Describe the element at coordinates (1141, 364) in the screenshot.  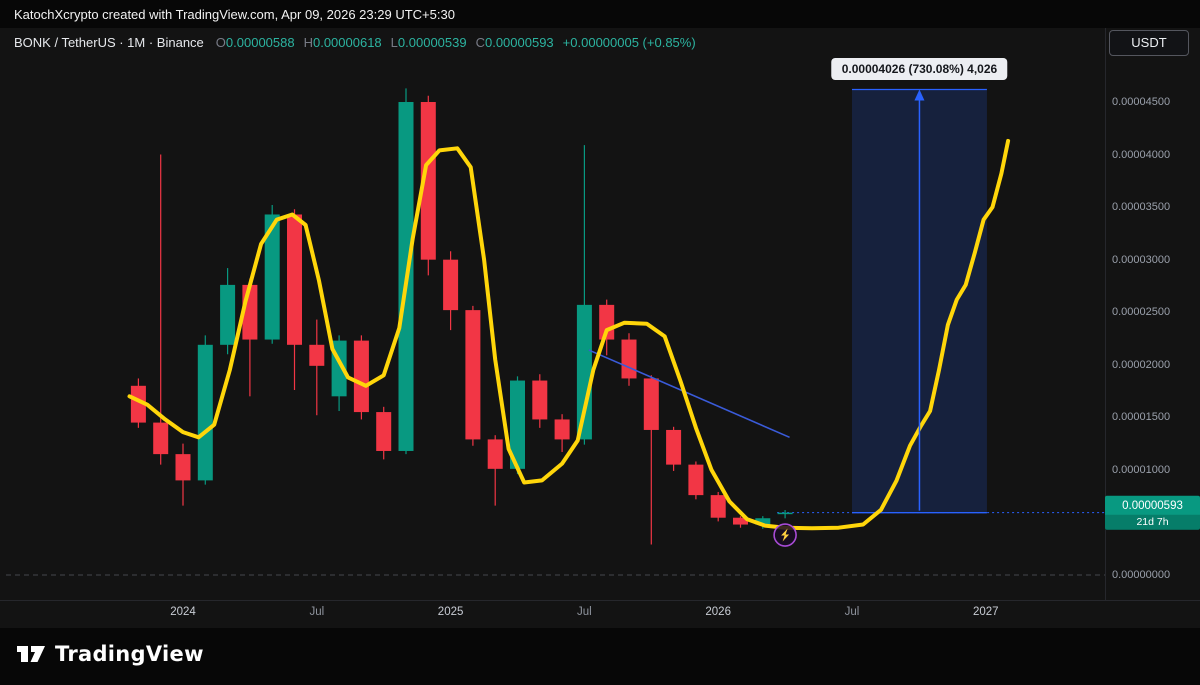
I see `price-axis-label: 0.00002000` at that location.